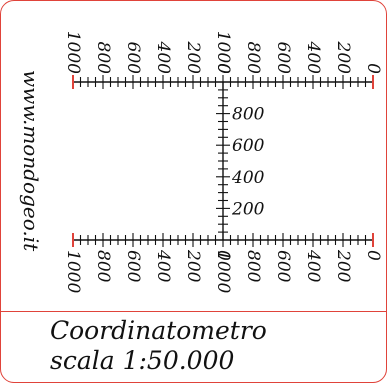 This screenshot has height=383, width=387. Describe the element at coordinates (193, 311) in the screenshot. I see `divider-line` at that location.